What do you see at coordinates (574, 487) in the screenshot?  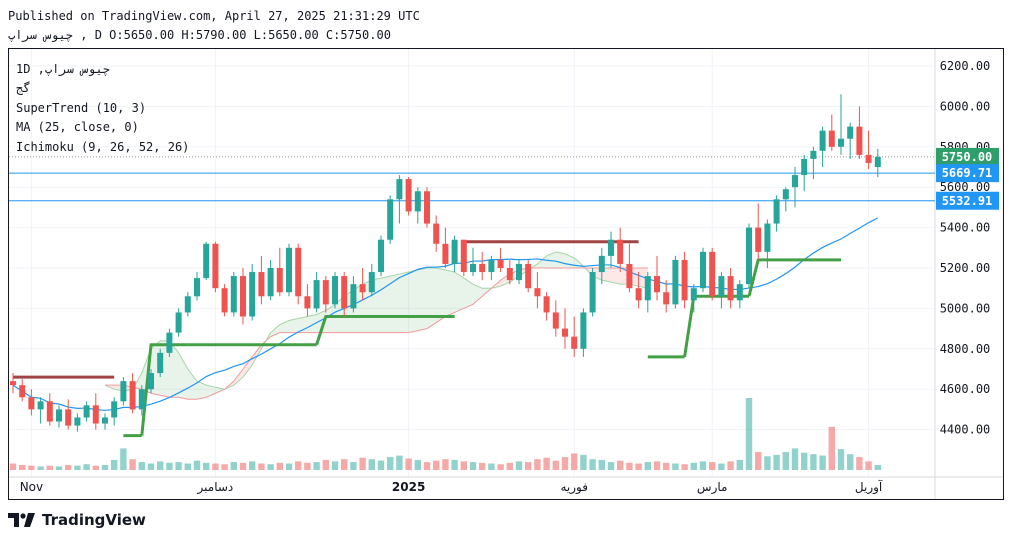 I see `x-tick-label: فوریه` at bounding box center [574, 487].